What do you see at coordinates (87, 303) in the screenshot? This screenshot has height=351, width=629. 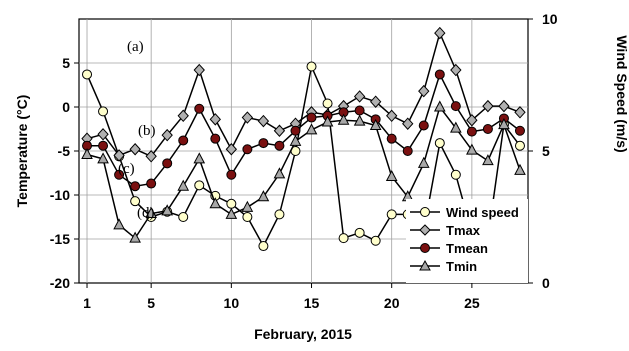 I see `x-tick-label: 1` at bounding box center [87, 303].